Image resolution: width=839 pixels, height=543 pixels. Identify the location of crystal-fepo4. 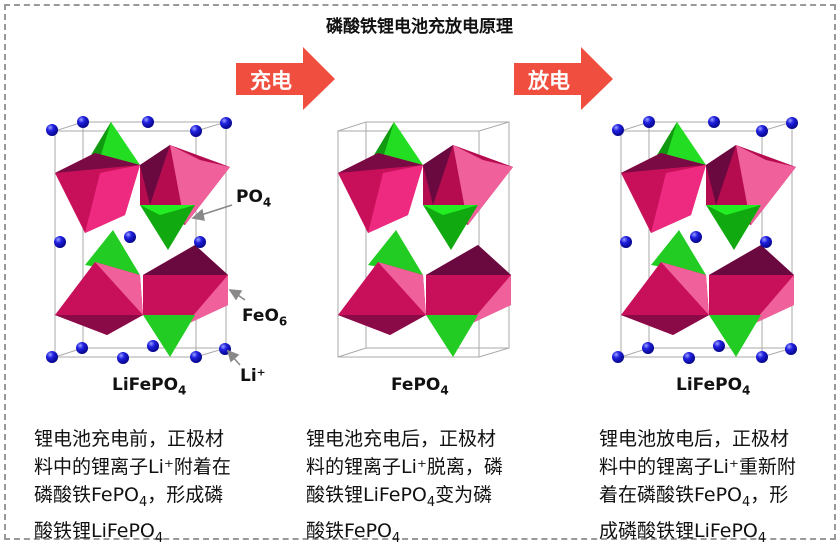
(425, 239).